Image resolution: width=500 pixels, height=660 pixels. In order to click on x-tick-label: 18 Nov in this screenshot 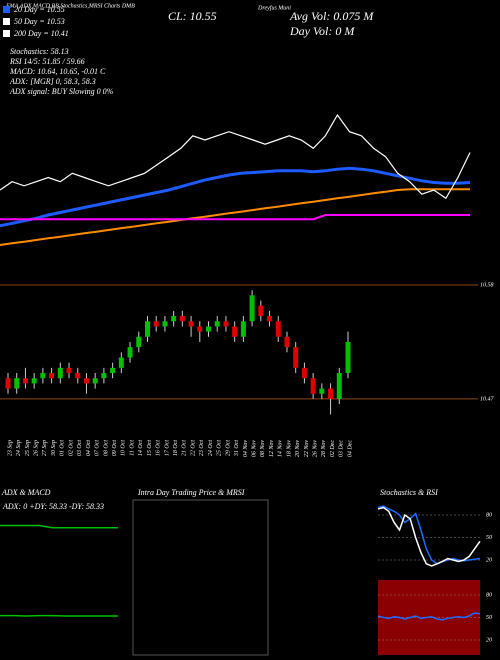, I will do `click(289, 449)`.